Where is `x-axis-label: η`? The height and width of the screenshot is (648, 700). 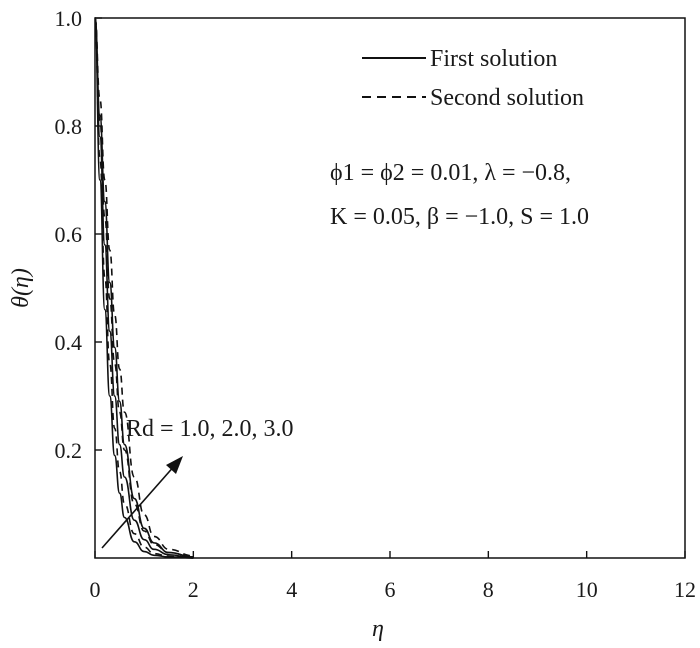
x-axis-label: η is located at coordinates (378, 629).